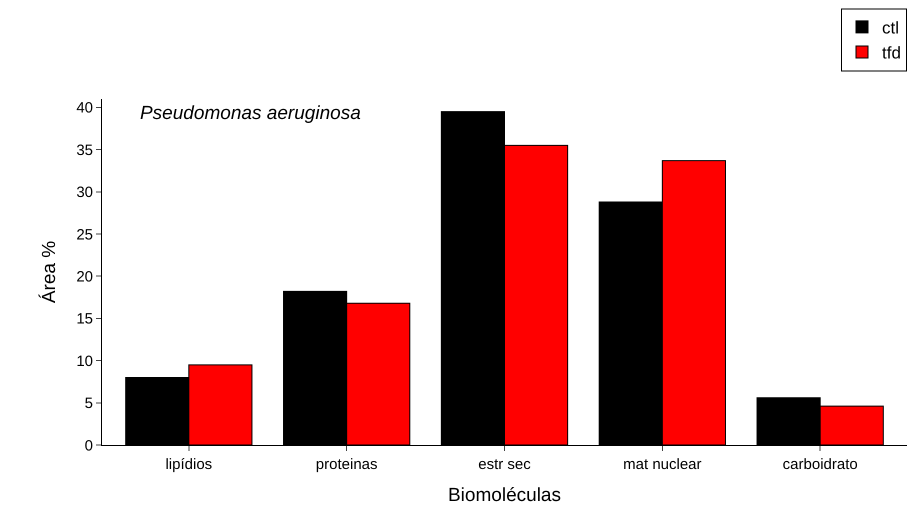  What do you see at coordinates (188, 464) in the screenshot?
I see `x-tick-label: lipídios` at bounding box center [188, 464].